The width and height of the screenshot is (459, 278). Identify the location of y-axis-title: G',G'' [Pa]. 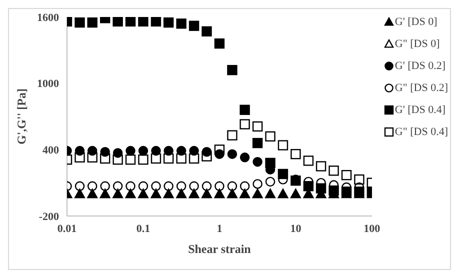
(21, 116).